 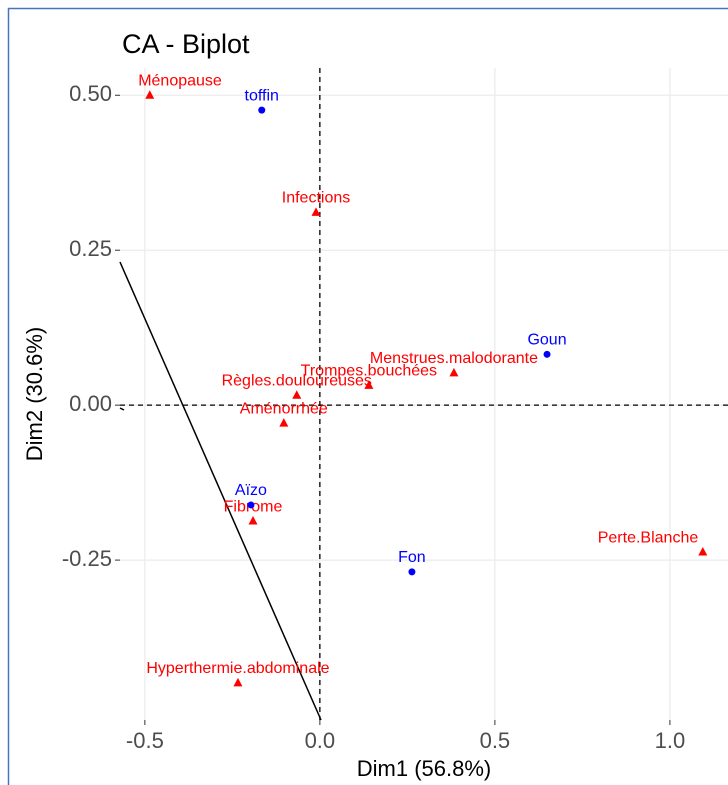 I want to click on point-label: Infections, so click(x=316, y=198).